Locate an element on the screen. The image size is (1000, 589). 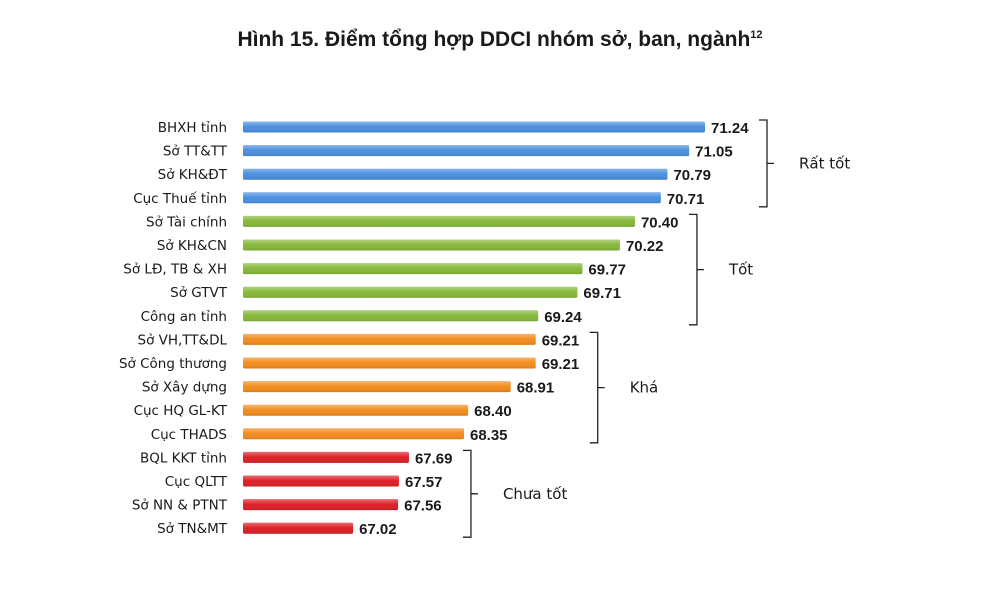
category-label: Sở KH&CN is located at coordinates (192, 246).